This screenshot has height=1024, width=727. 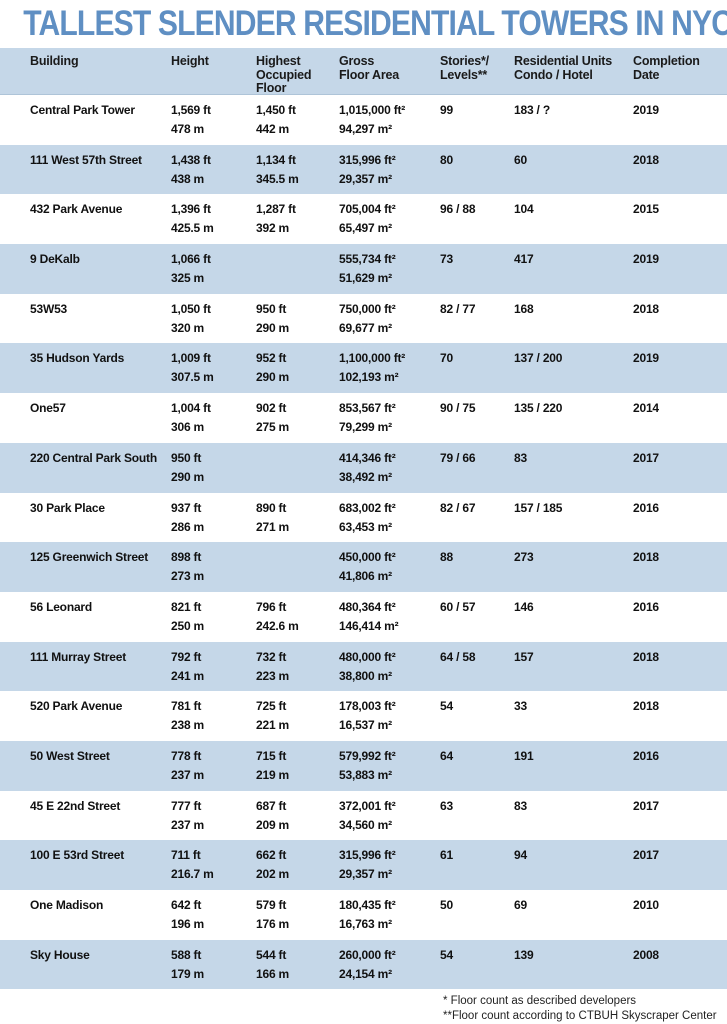 What do you see at coordinates (277, 616) in the screenshot?
I see `cell-highest-occupied-floor: 796 ft 242.6 m` at bounding box center [277, 616].